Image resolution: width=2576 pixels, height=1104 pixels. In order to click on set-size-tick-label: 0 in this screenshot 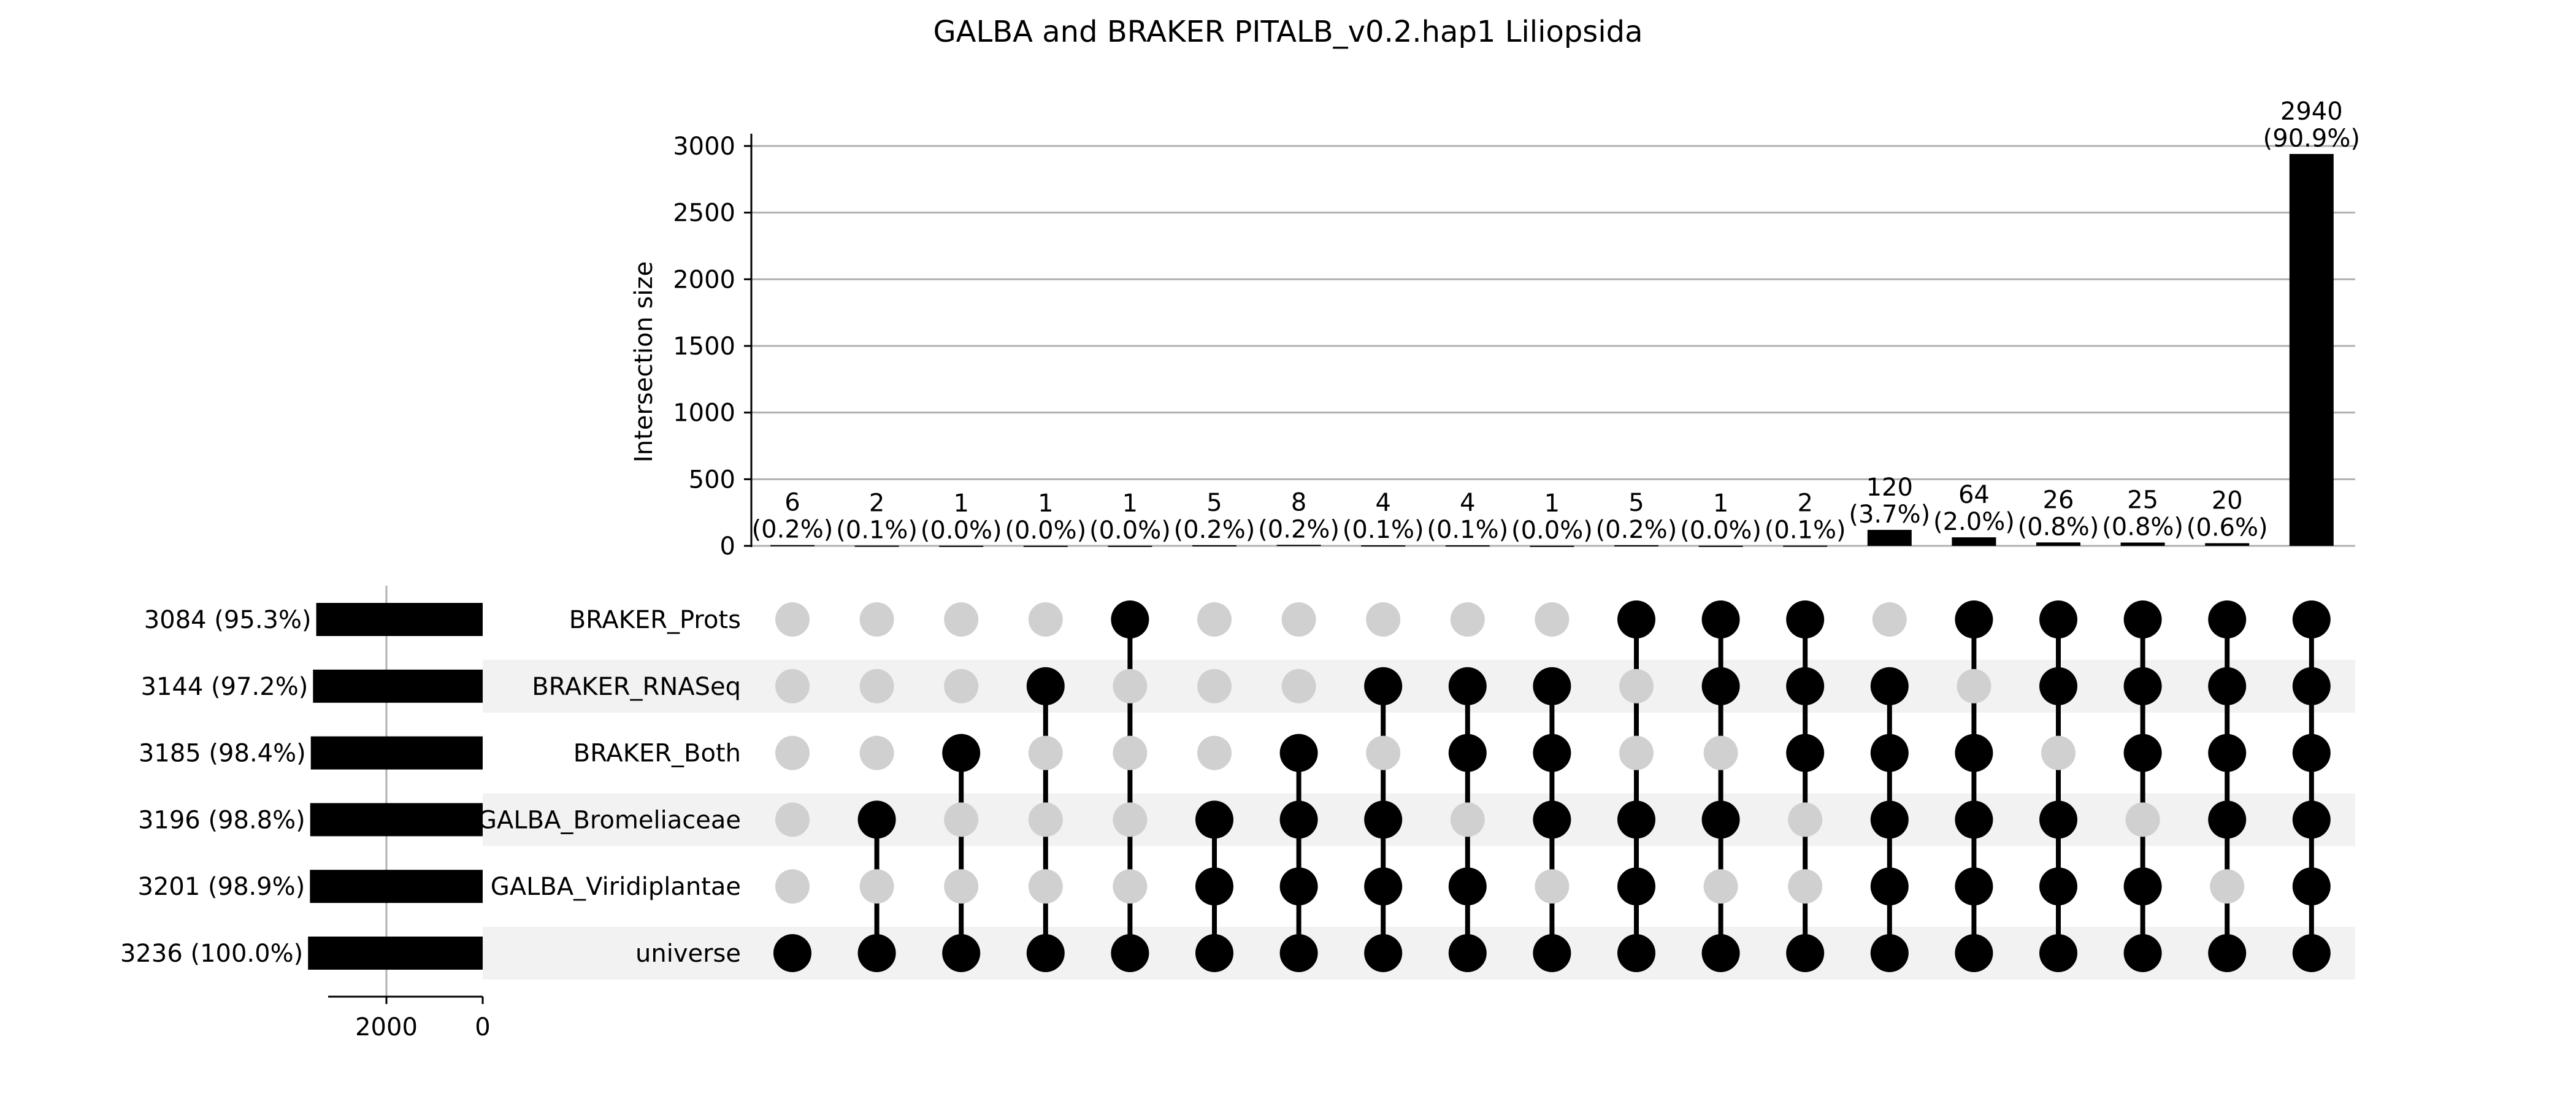, I will do `click(482, 1027)`.